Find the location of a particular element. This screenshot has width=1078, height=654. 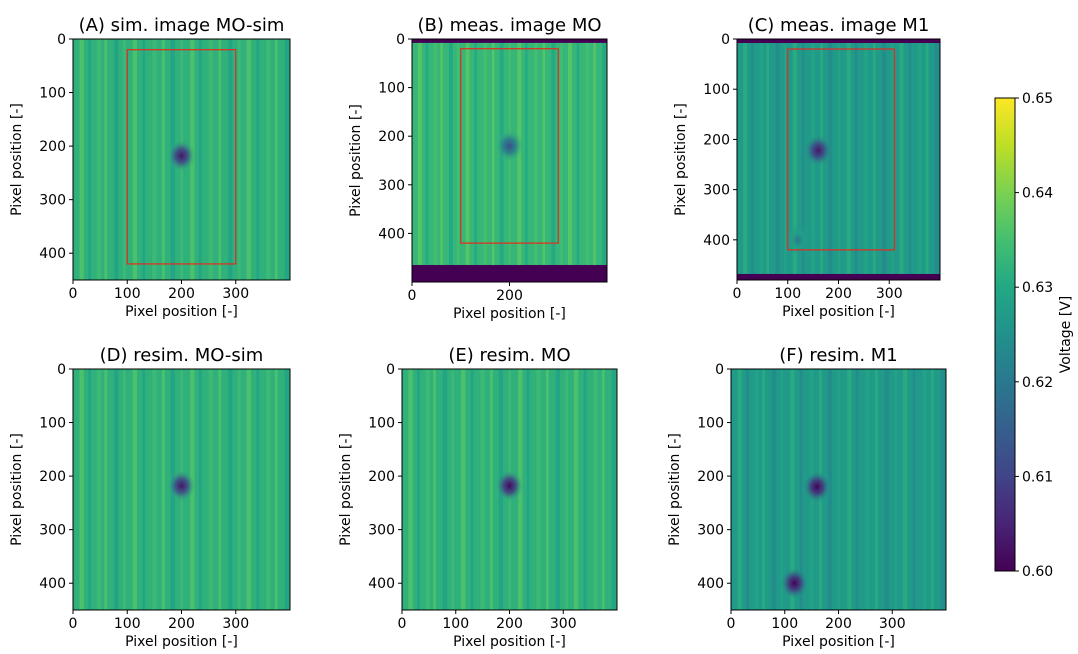

panel-title: (A) sim. image MO-sim is located at coordinates (182, 25).